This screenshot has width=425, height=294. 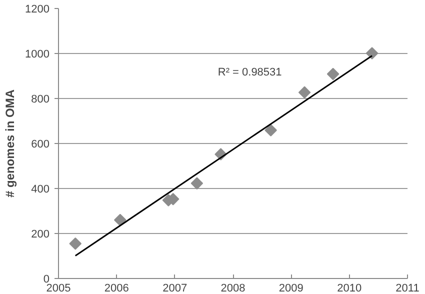 What do you see at coordinates (10, 143) in the screenshot?
I see `y-axis-title: # genomes in OMA` at bounding box center [10, 143].